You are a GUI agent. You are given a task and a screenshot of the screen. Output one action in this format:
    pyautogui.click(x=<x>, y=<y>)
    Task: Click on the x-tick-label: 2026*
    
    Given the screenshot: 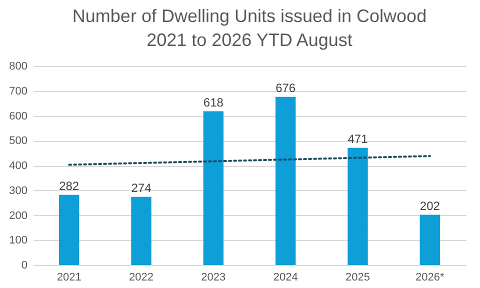 What is the action you would take?
    pyautogui.click(x=431, y=278)
    